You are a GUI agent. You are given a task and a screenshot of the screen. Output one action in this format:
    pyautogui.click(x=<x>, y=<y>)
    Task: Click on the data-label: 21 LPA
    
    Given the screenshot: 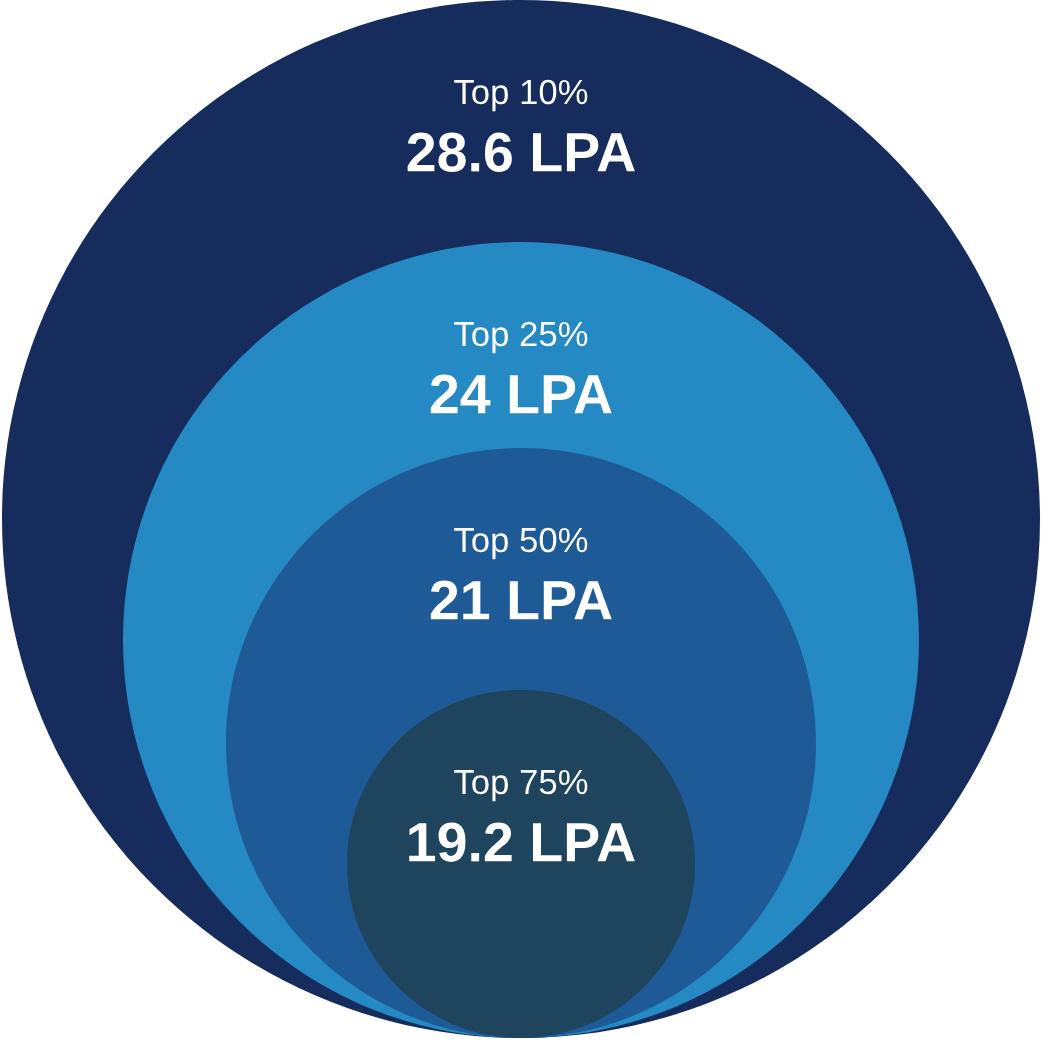 What is the action you would take?
    pyautogui.click(x=521, y=600)
    